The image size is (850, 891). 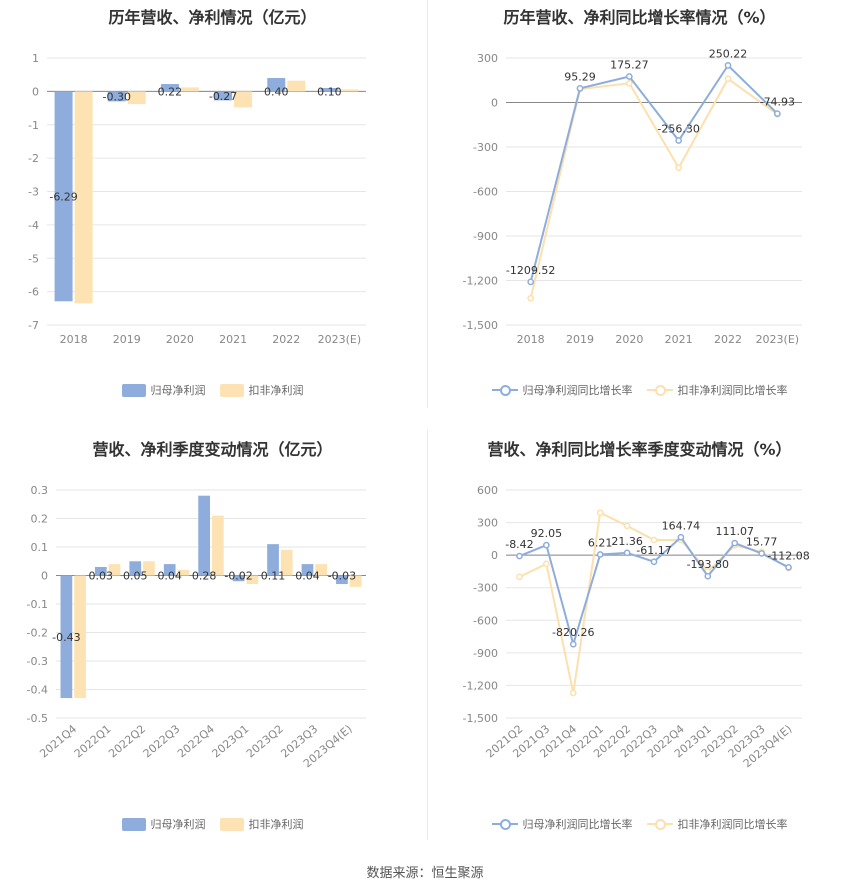 I want to click on x-tick-label: 2020, so click(x=180, y=339).